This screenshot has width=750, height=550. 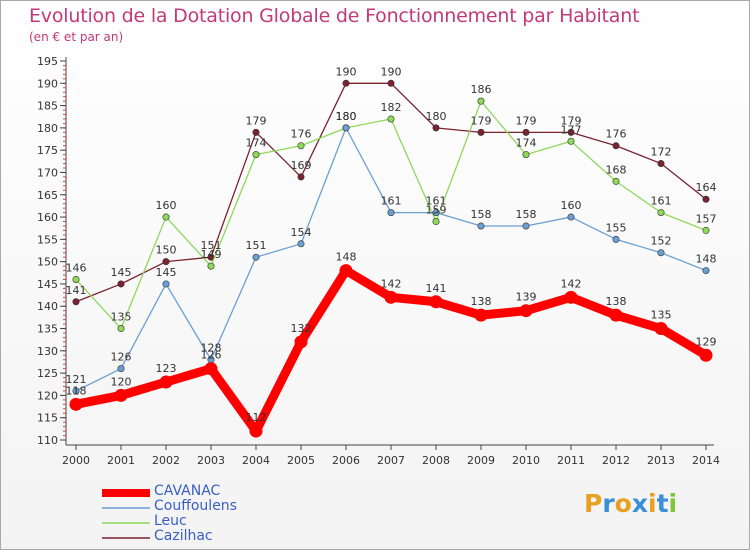 I want to click on data-label: 177, so click(x=571, y=129).